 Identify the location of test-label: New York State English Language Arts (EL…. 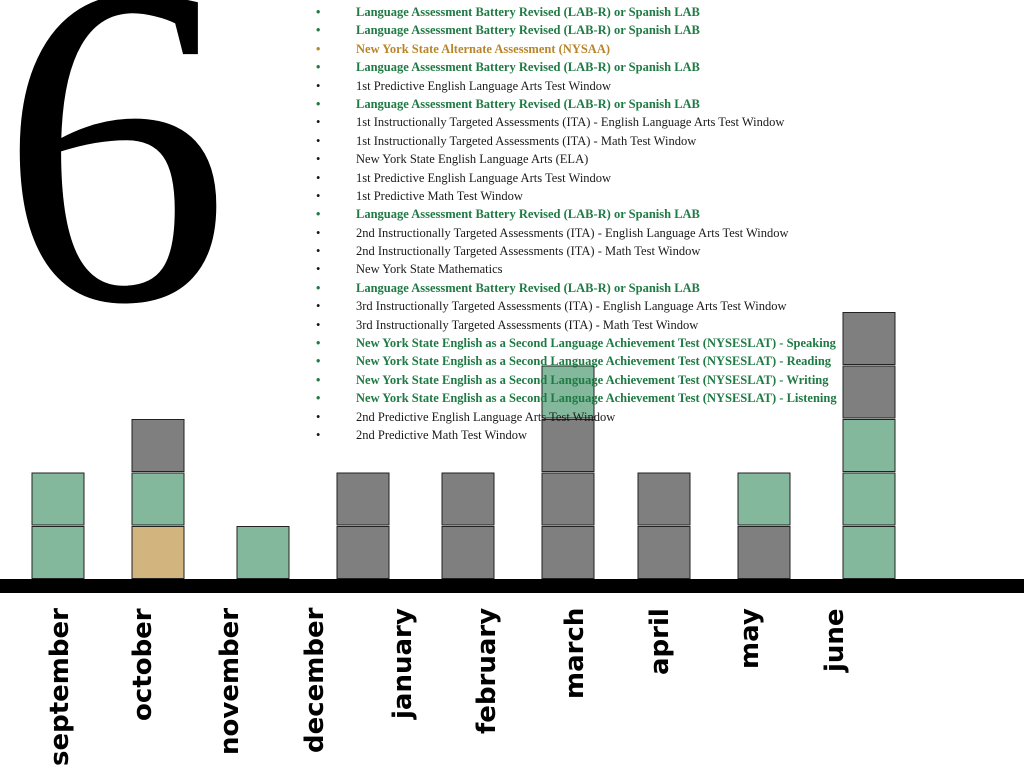
(472, 159).